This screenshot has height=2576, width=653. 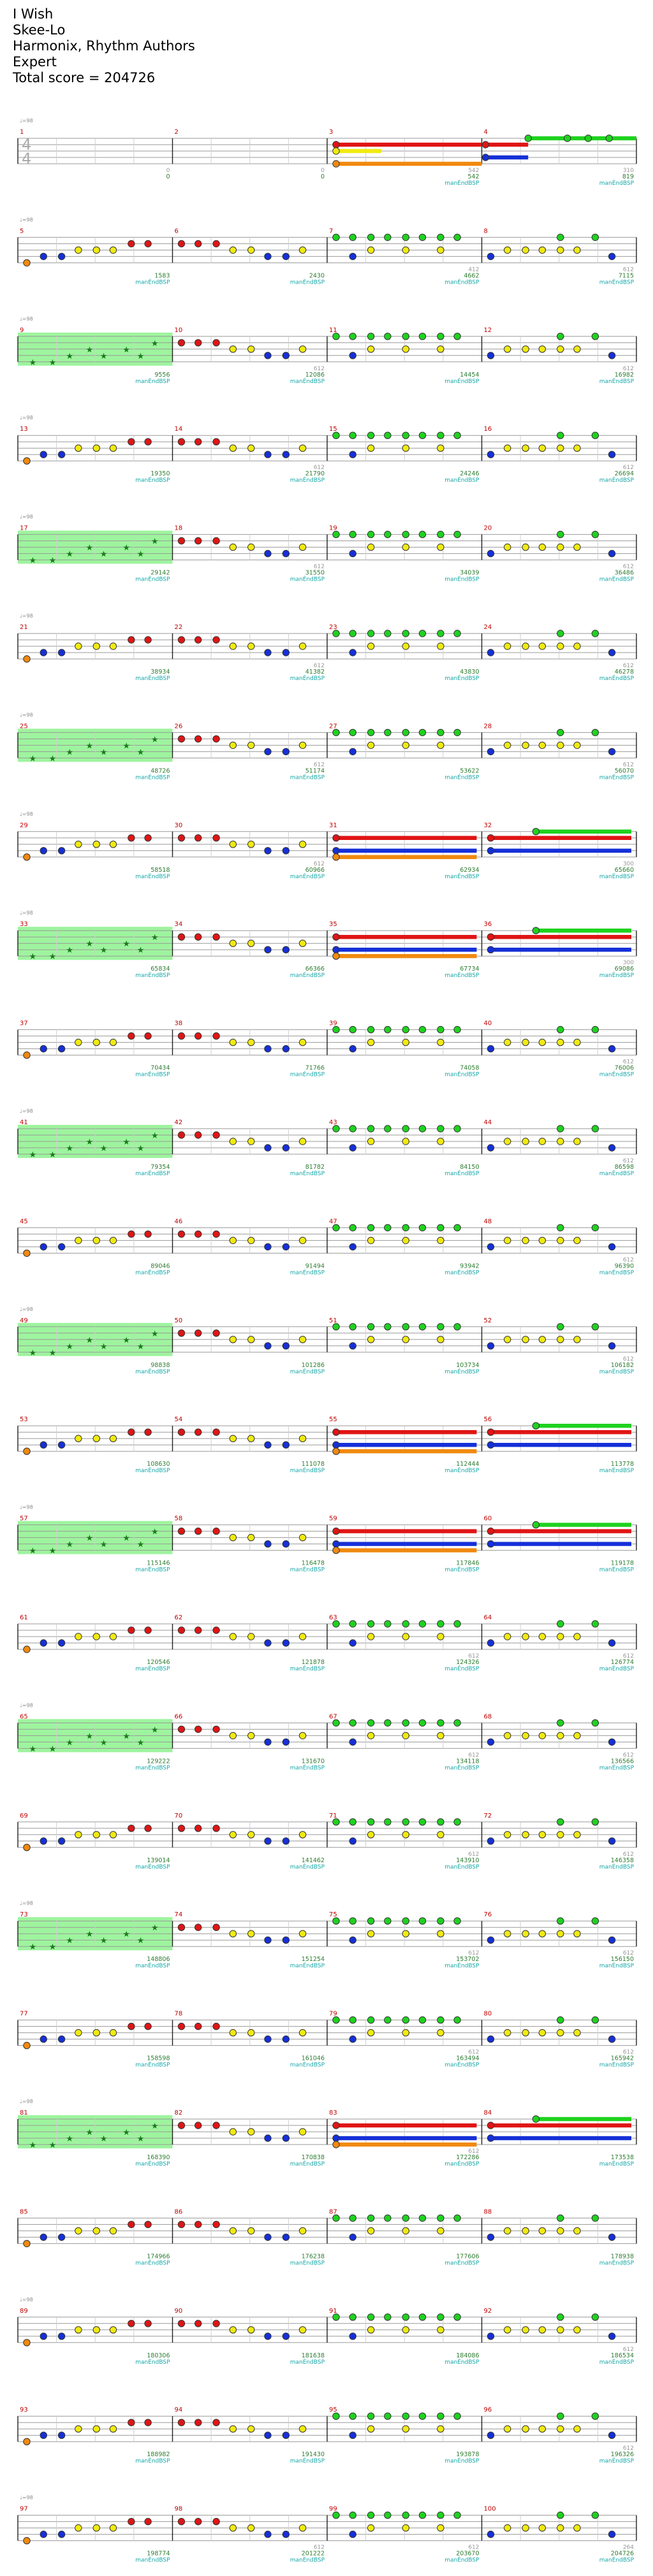 I want to click on section-marker-72: manÉndBSP, so click(x=617, y=1866).